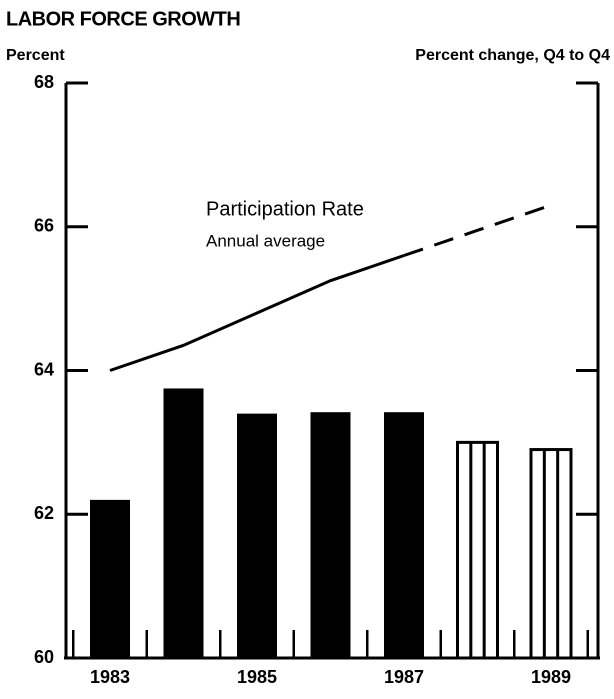 Image resolution: width=614 pixels, height=699 pixels. What do you see at coordinates (404, 677) in the screenshot?
I see `x-tick-label: 1987` at bounding box center [404, 677].